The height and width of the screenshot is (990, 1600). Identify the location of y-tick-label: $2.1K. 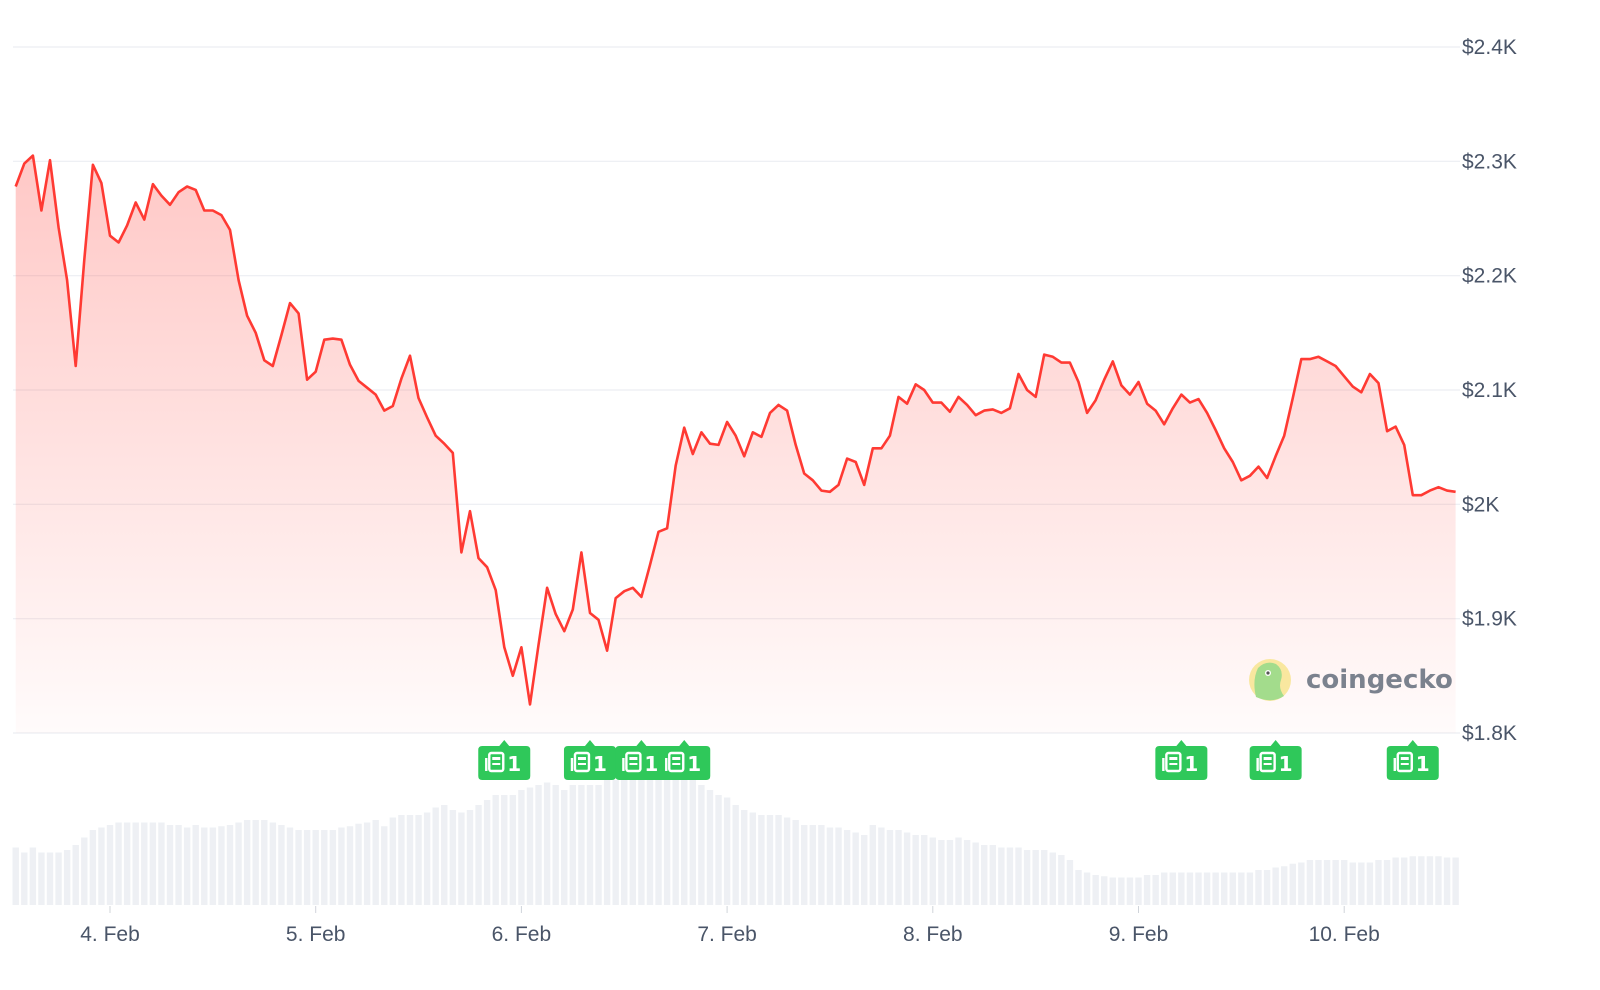
(1489, 390).